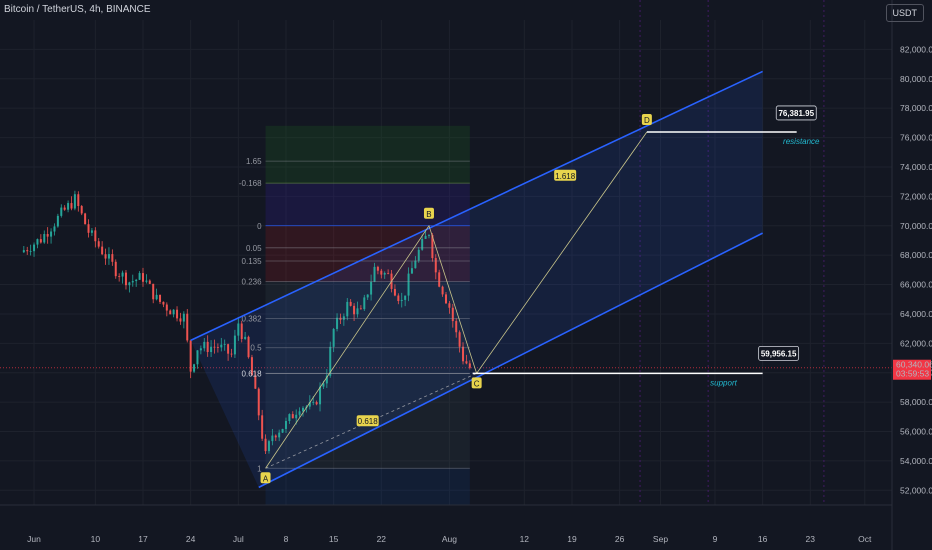 The image size is (932, 550). What do you see at coordinates (916, 285) in the screenshot?
I see `y-tick-label: 66,000.00` at bounding box center [916, 285].